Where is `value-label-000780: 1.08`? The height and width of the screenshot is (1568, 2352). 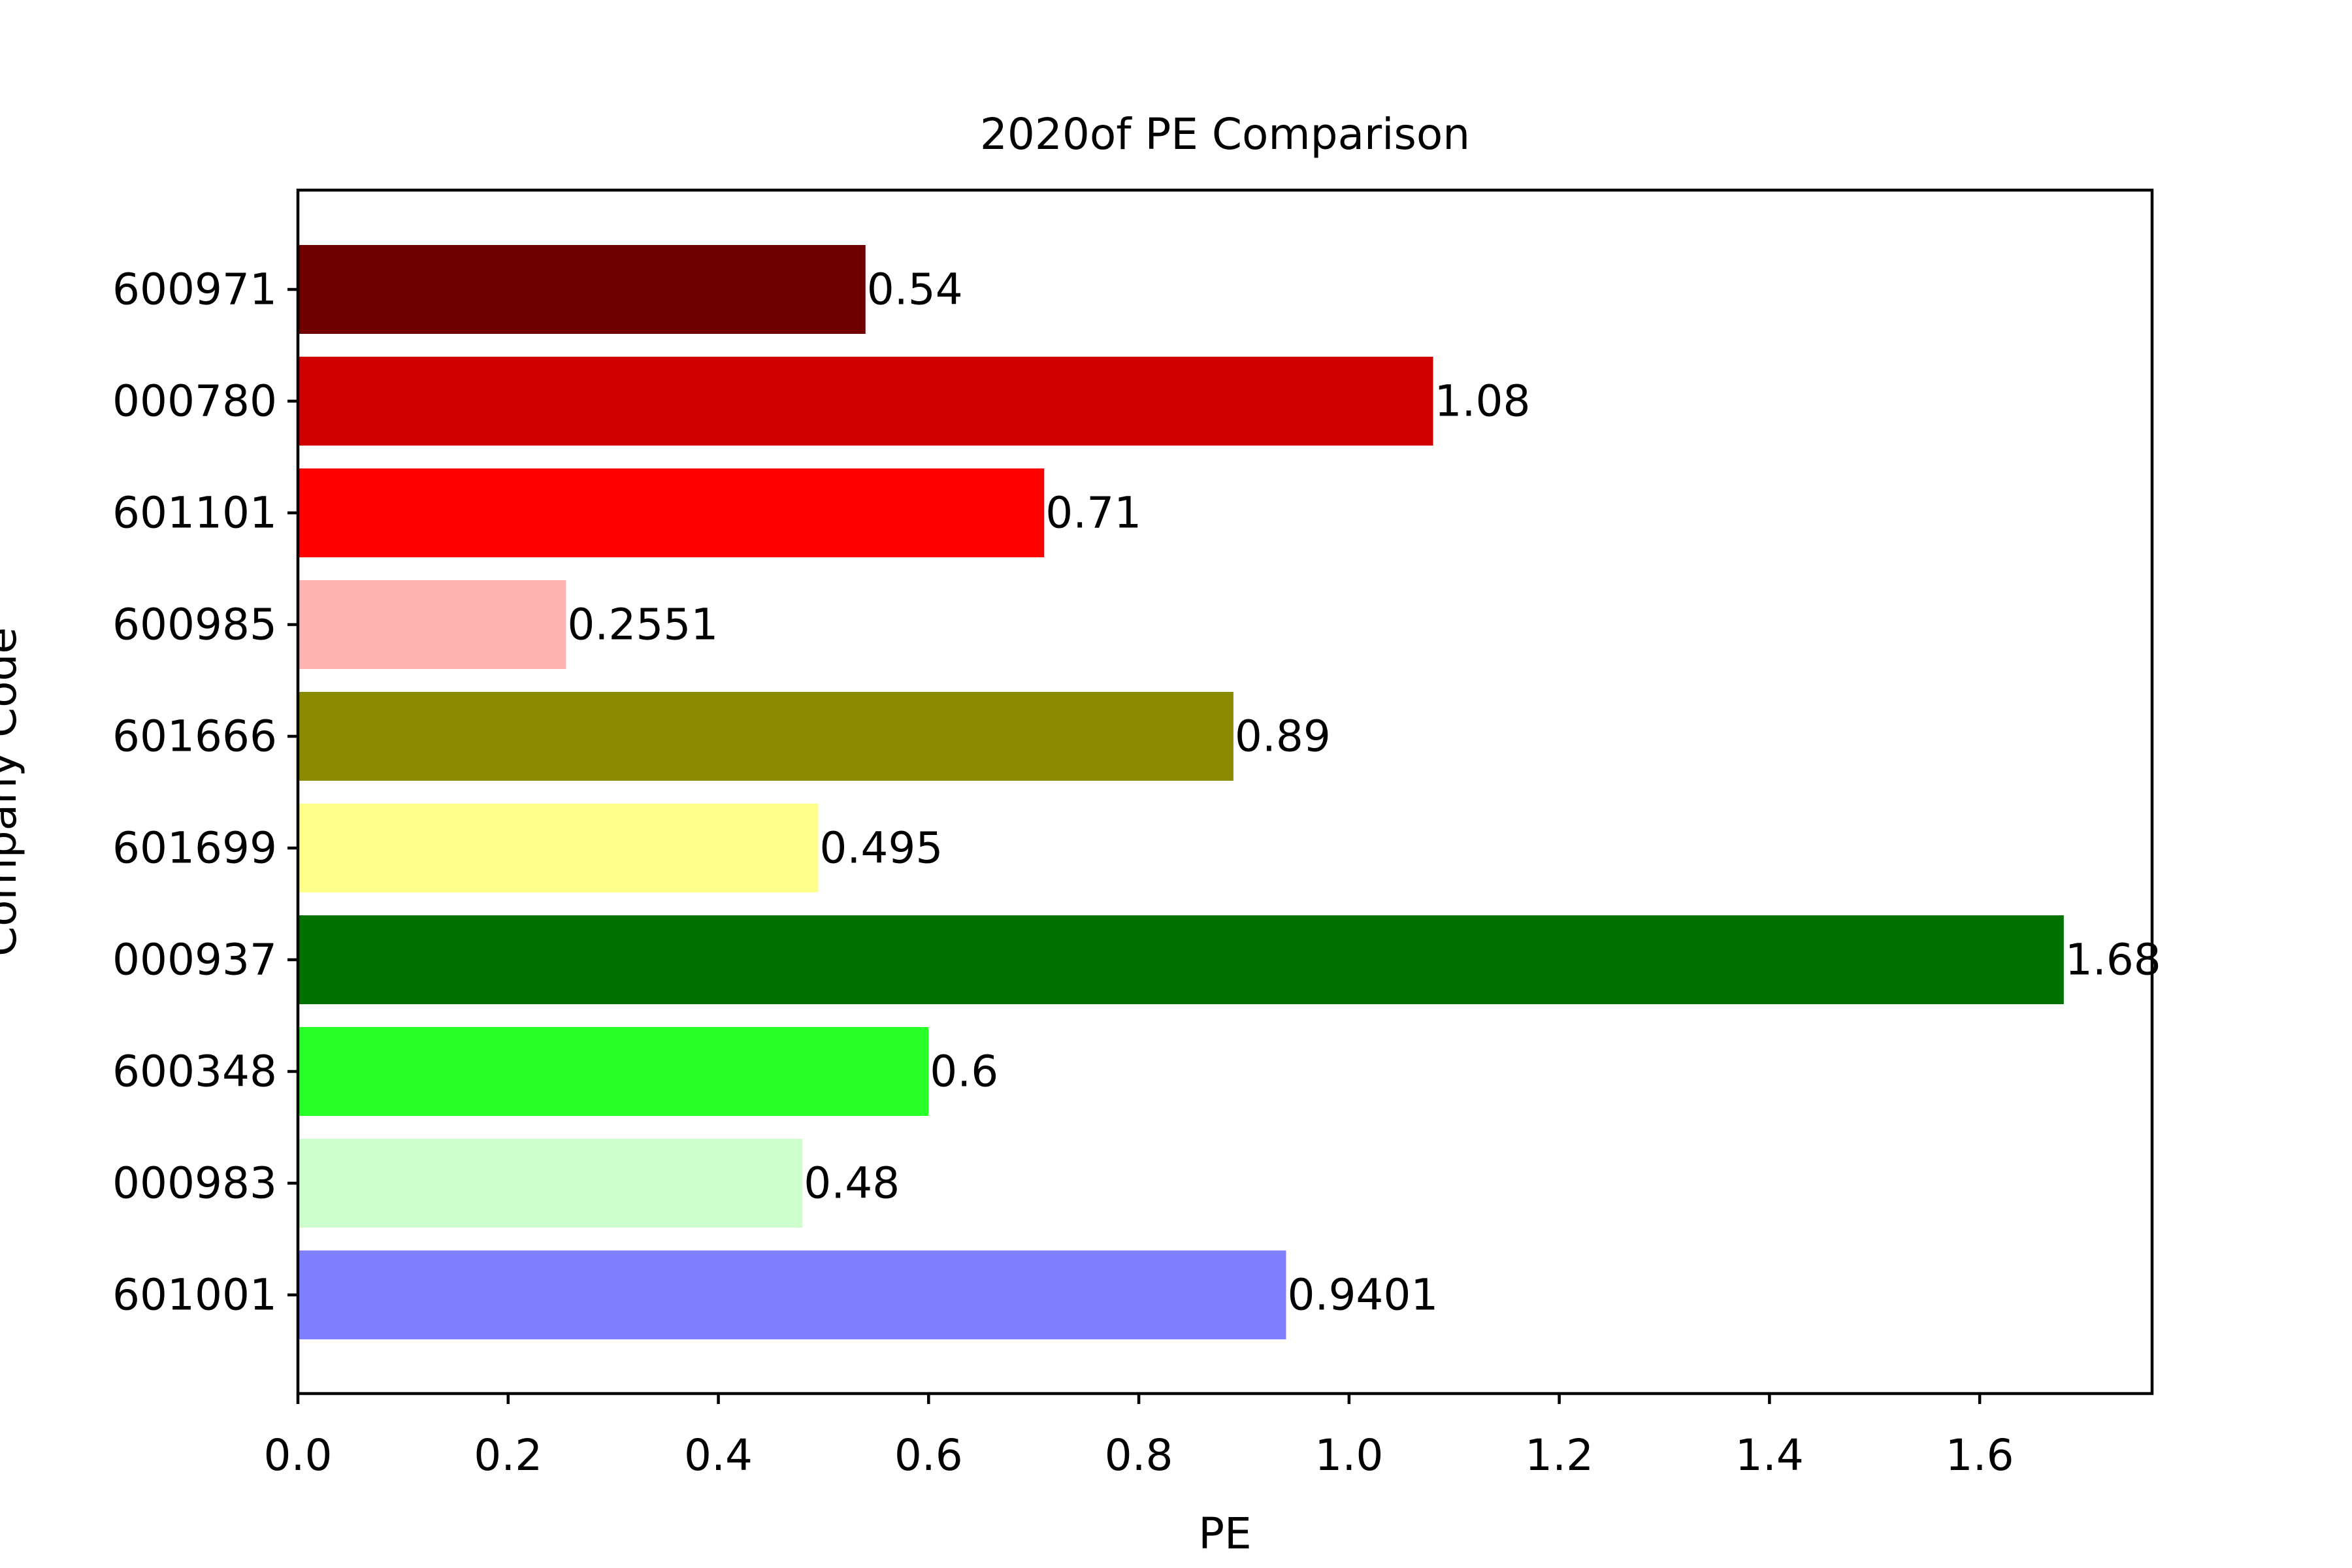
value-label-000780: 1.08 is located at coordinates (1483, 401).